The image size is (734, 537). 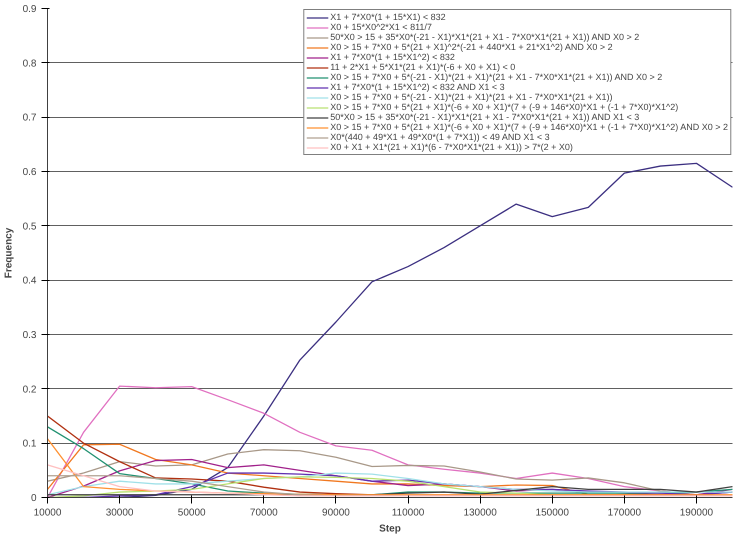 What do you see at coordinates (480, 513) in the screenshot?
I see `x-tick-label: 130000` at bounding box center [480, 513].